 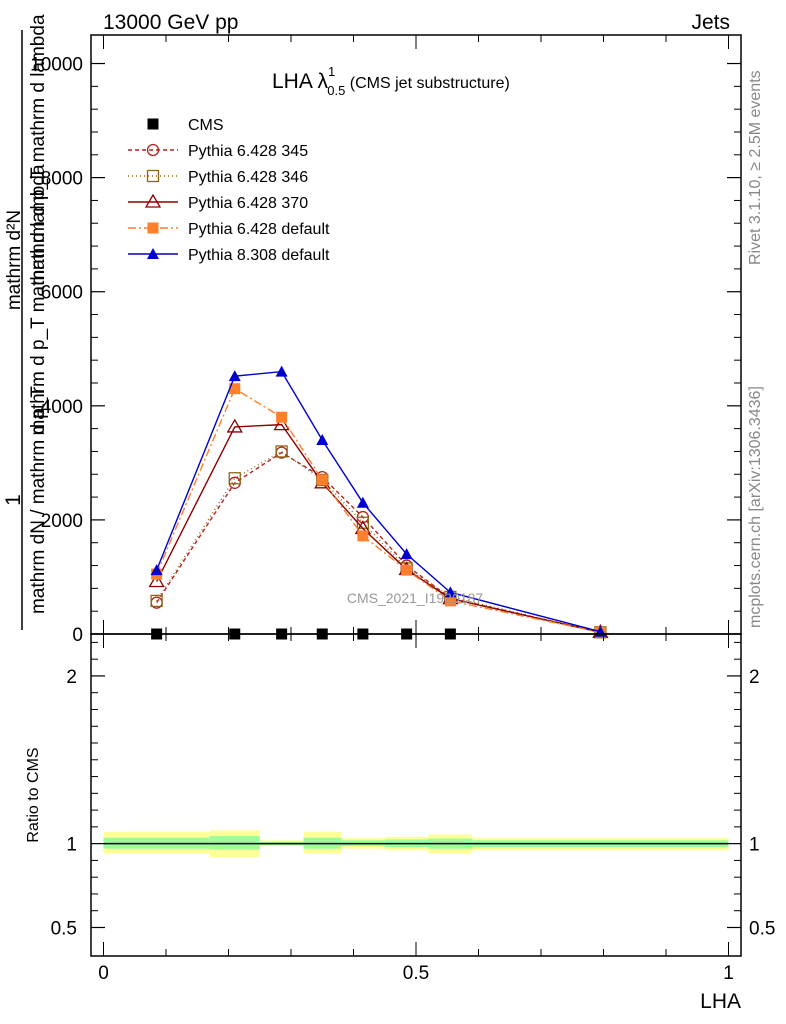 I want to click on ratio-ytick-label: 2, so click(x=71, y=677).